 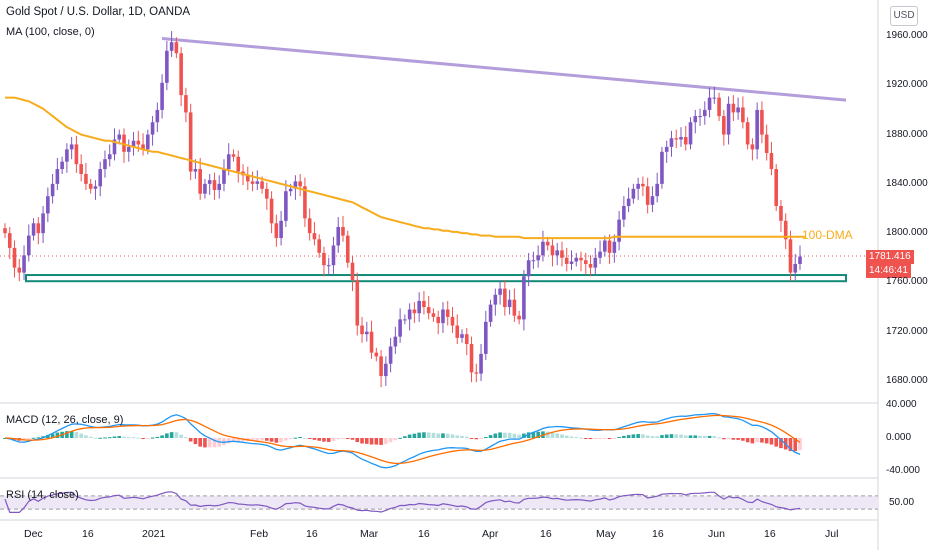 I want to click on macd-indicator-label: MACD (12, 26, close, 9), so click(x=65, y=420).